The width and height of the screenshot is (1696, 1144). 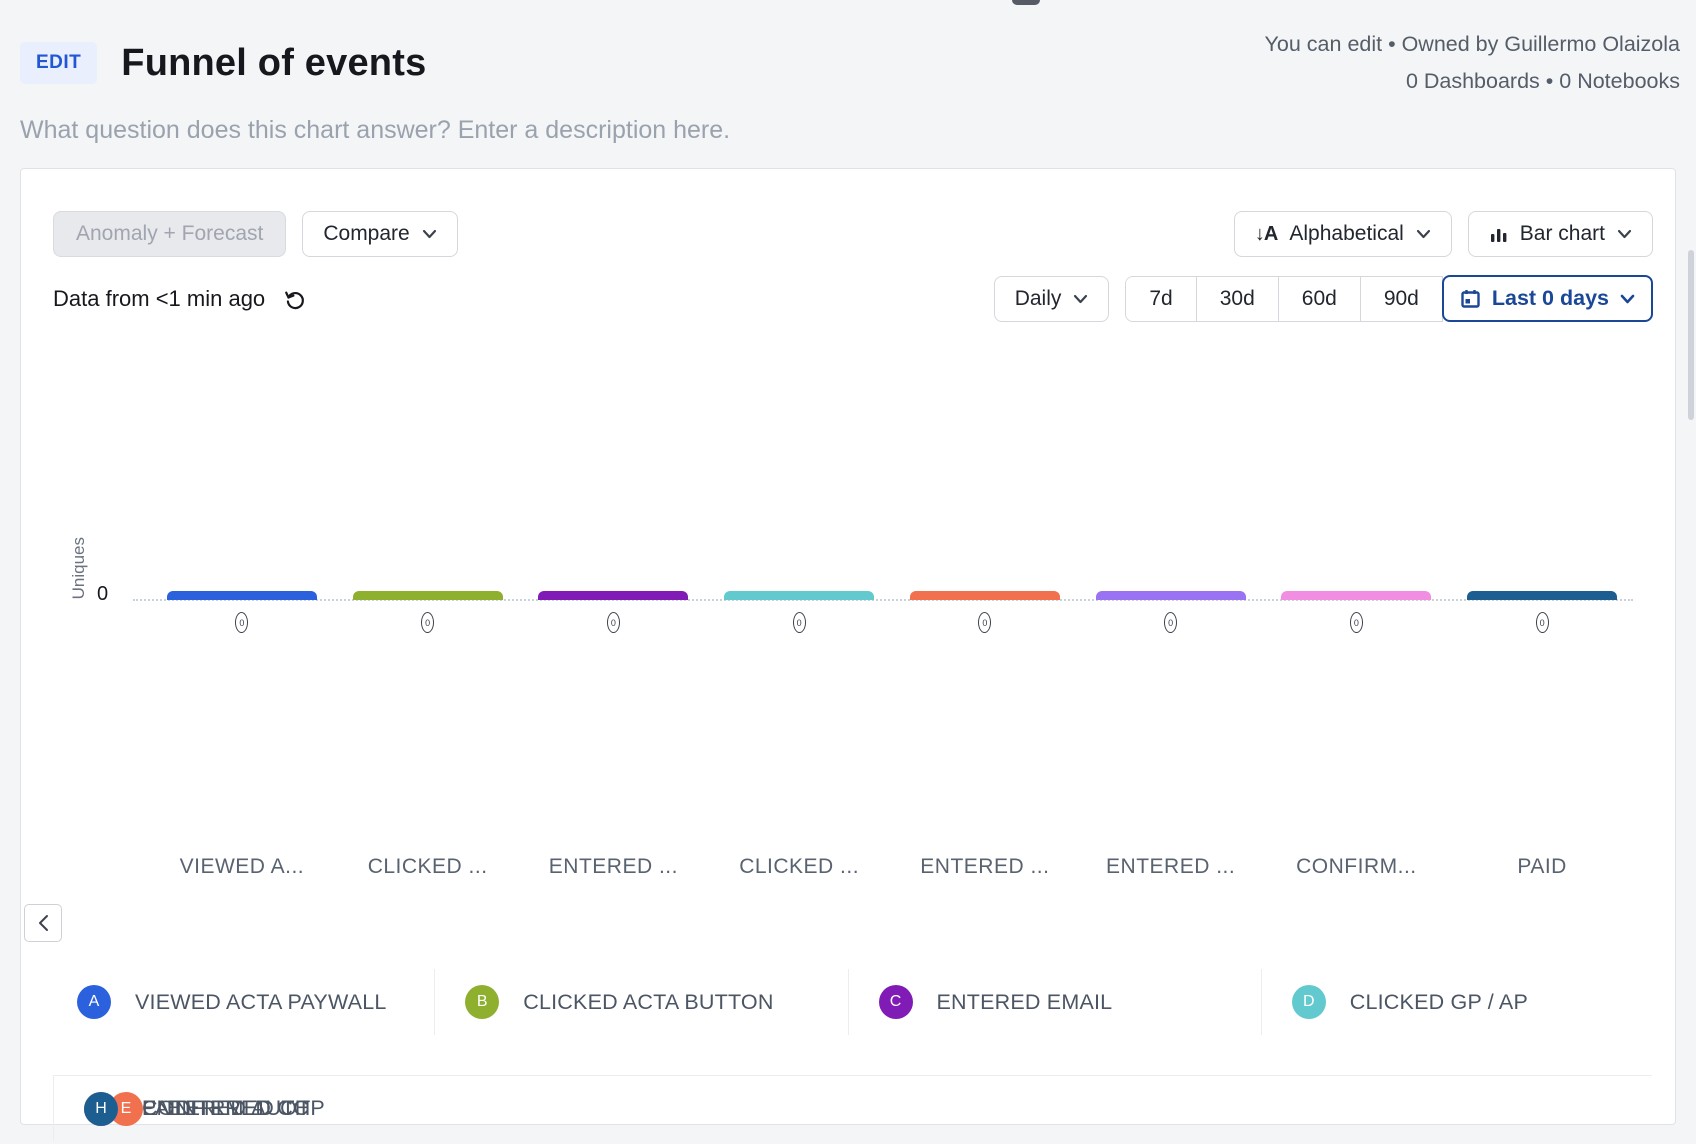 I want to click on legend-label: VIEWED ACTA PAYWALL, so click(x=261, y=1001).